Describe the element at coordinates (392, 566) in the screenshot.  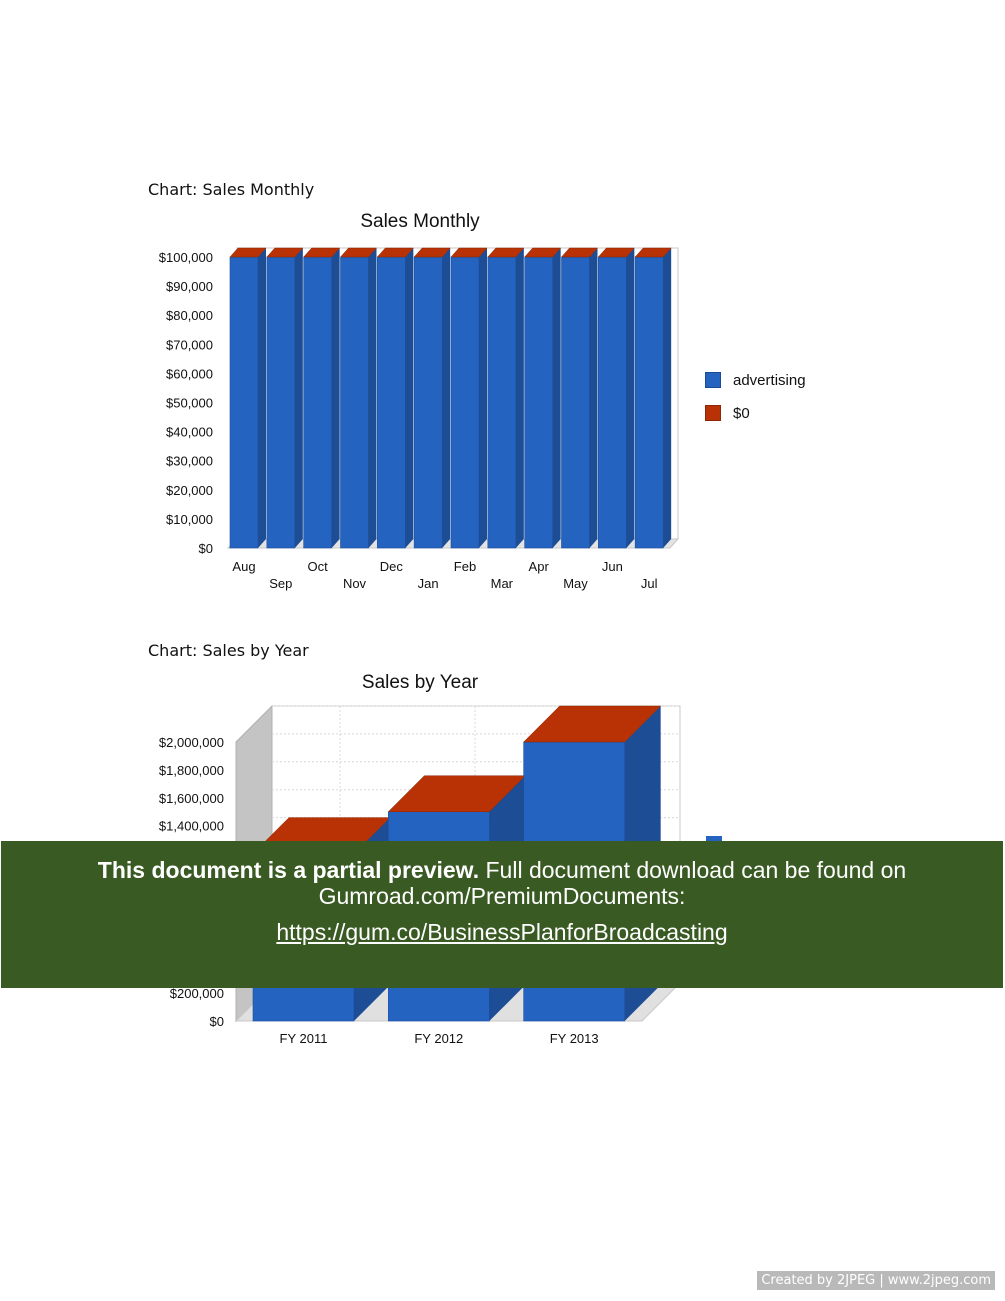
I see `x-tick-label: Dec` at that location.